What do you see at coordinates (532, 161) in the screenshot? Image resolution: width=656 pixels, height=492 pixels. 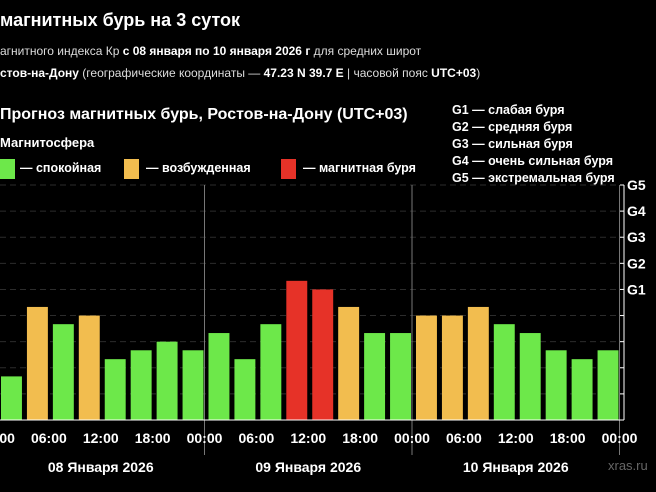 I see `storm-level-g4: G4 — очень сильная буря` at bounding box center [532, 161].